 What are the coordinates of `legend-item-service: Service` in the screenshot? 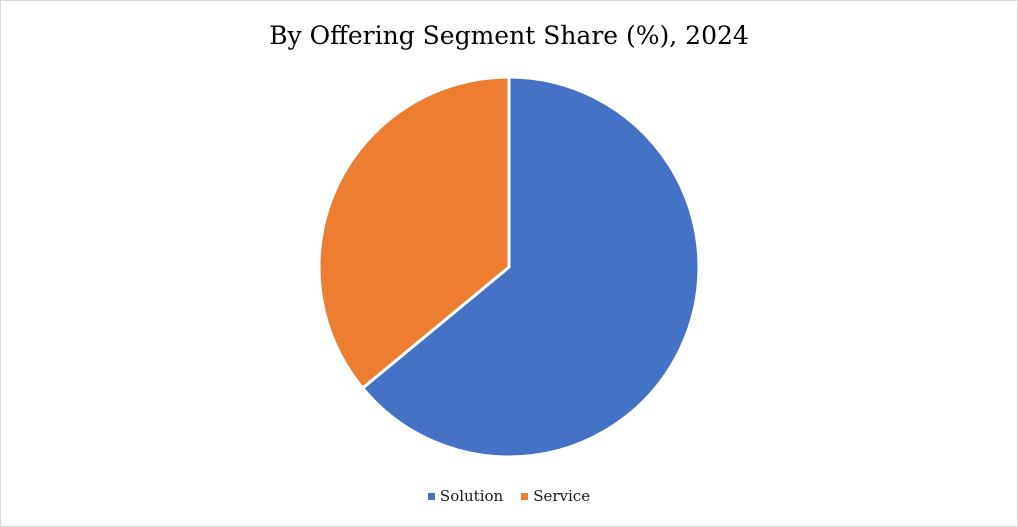 It's located at (555, 496).